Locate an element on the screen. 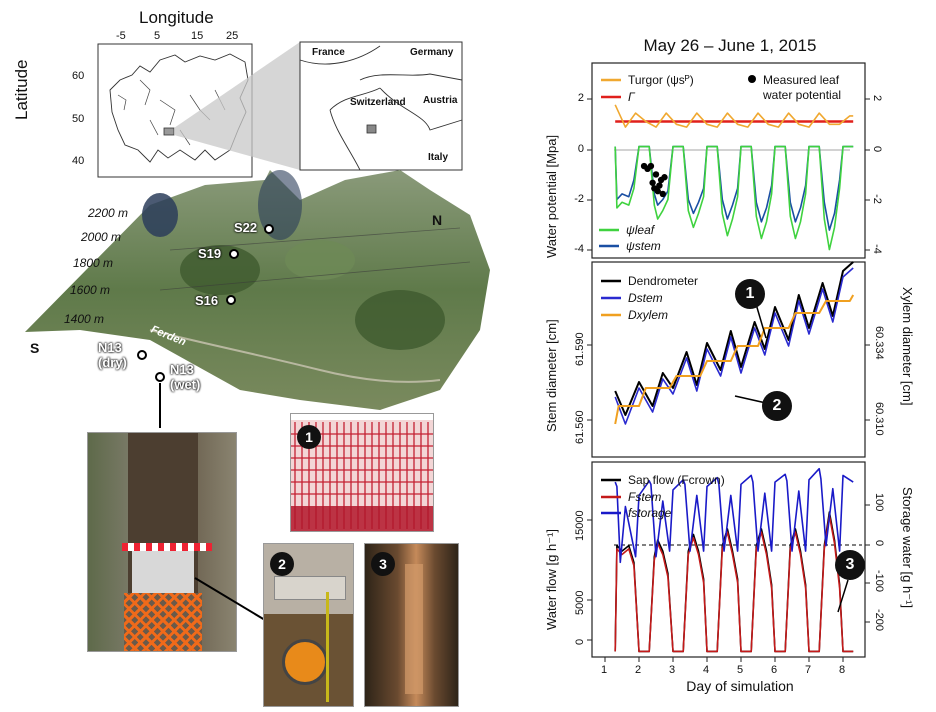  legend-fstorage: fstorage is located at coordinates (650, 513).